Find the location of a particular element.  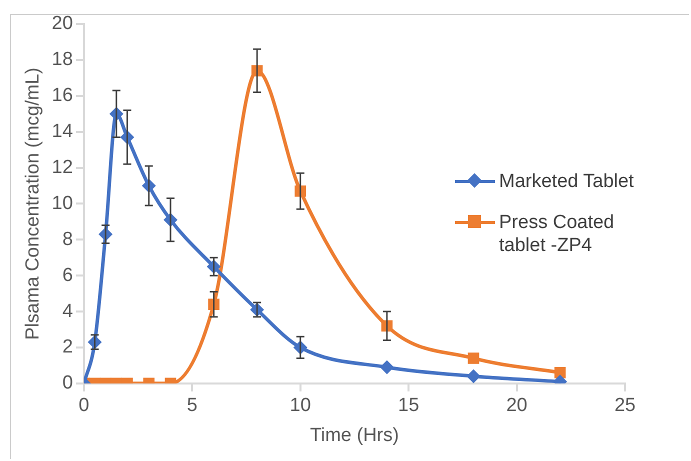

y-tick-label: 6 is located at coordinates (67, 275).